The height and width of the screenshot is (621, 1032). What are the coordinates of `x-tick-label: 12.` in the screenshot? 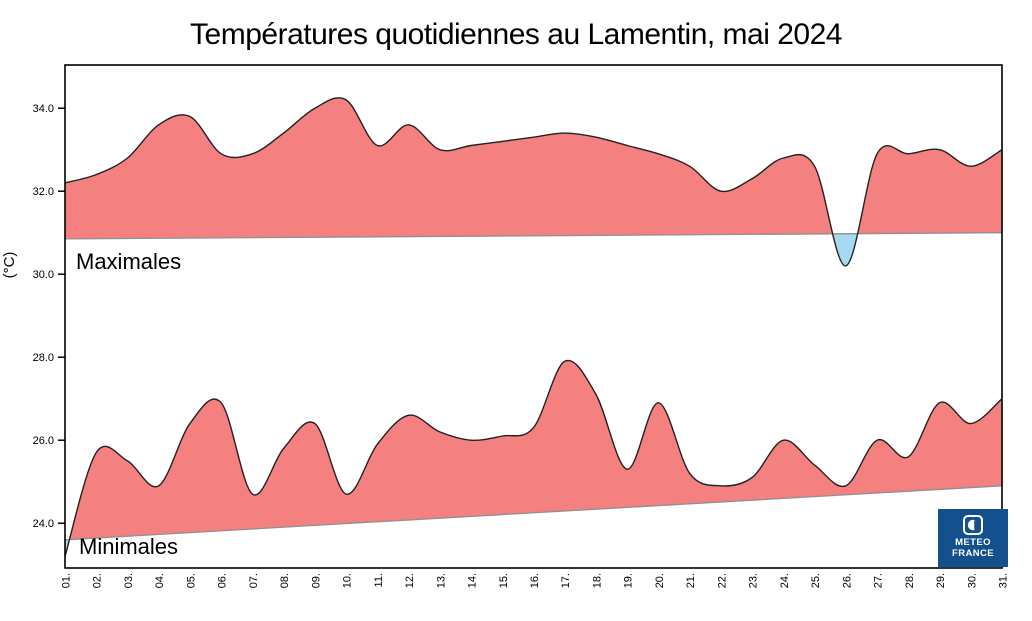 It's located at (410, 580).